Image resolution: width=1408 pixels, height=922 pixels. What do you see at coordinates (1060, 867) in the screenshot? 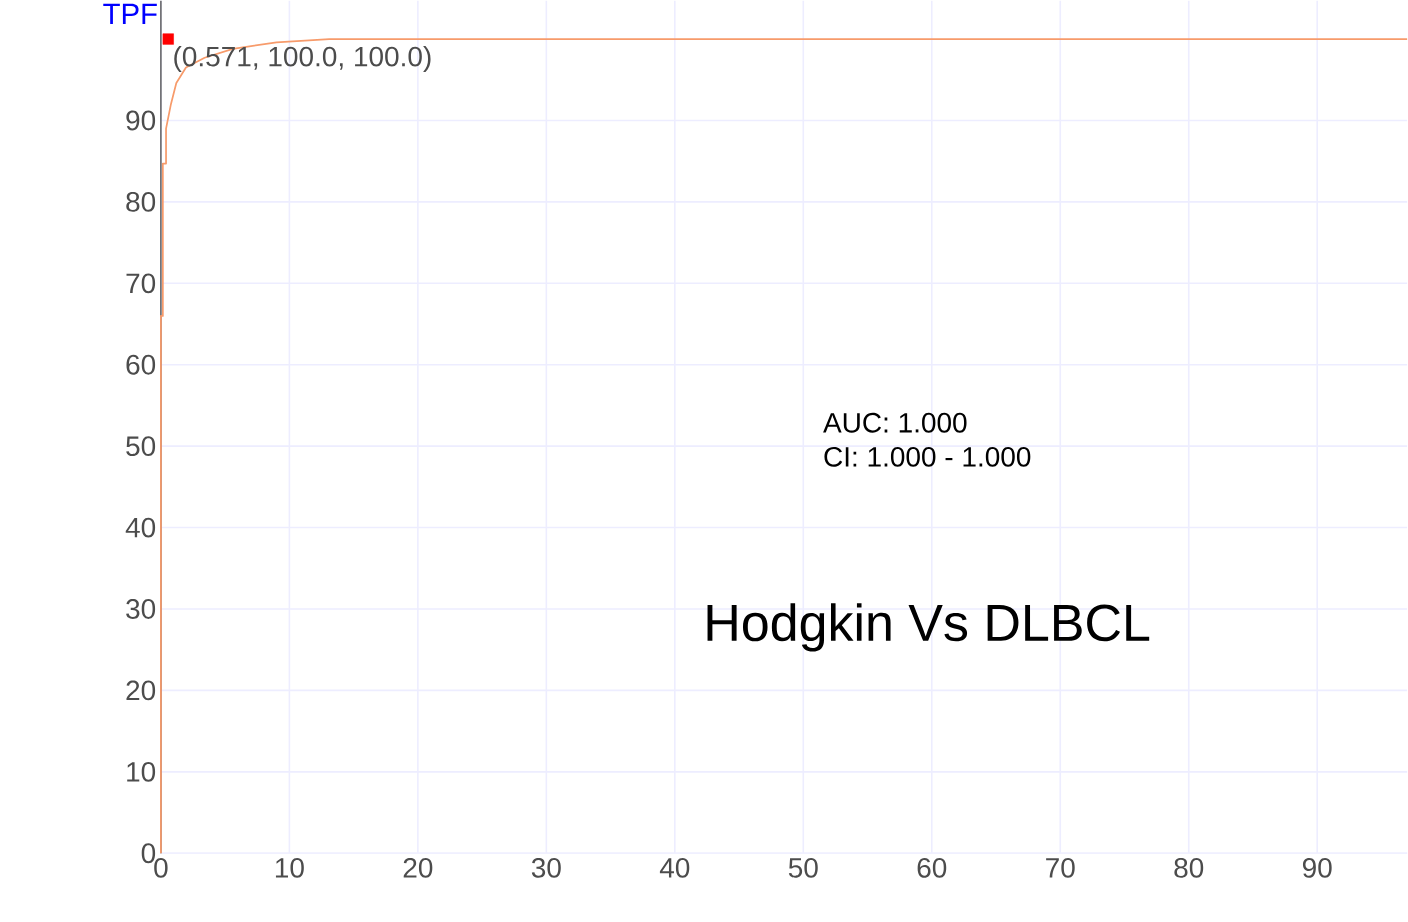
I see `x-tick-label: 70` at bounding box center [1060, 867].